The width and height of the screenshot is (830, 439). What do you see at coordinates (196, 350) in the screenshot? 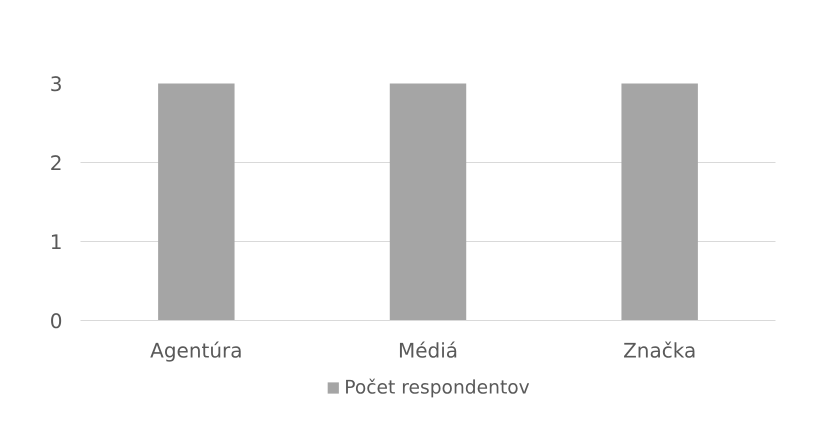
I see `x-tick-label: Agentúra` at bounding box center [196, 350].